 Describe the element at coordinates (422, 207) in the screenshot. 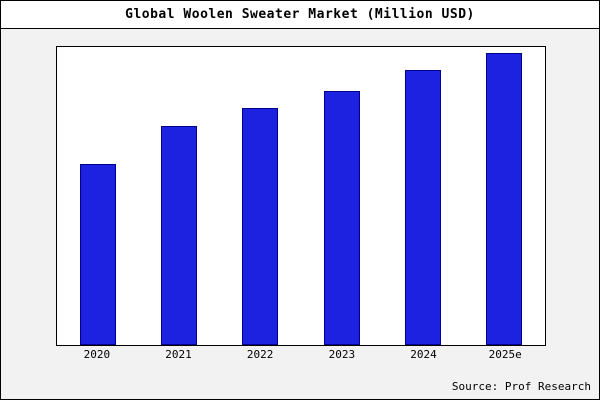

I see `bar-2024` at that location.